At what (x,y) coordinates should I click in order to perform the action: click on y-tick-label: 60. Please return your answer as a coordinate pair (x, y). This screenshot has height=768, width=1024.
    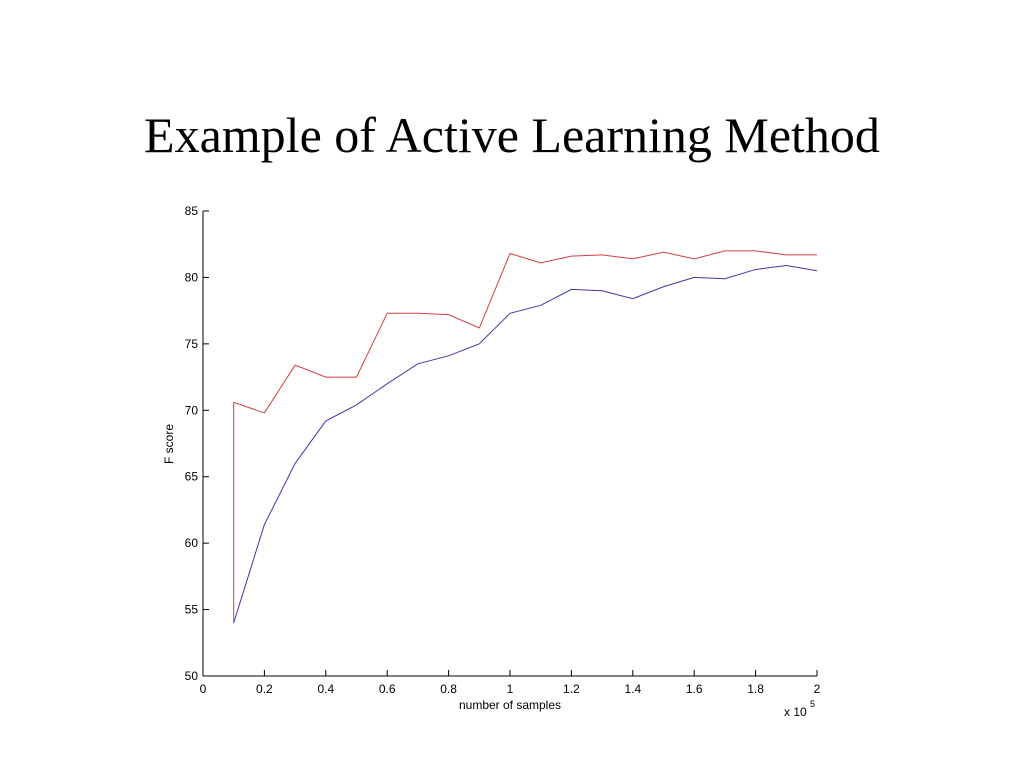
    Looking at the image, I should click on (192, 543).